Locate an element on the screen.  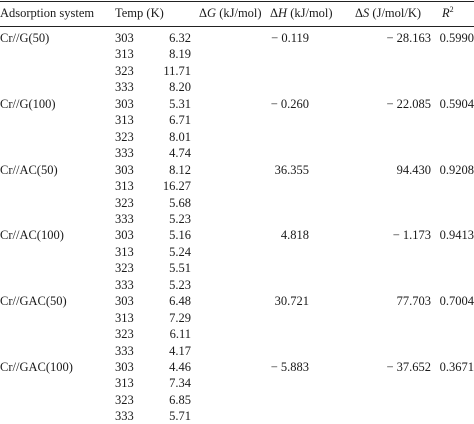
delta-g-cell: 11.71 is located at coordinates (177, 71).